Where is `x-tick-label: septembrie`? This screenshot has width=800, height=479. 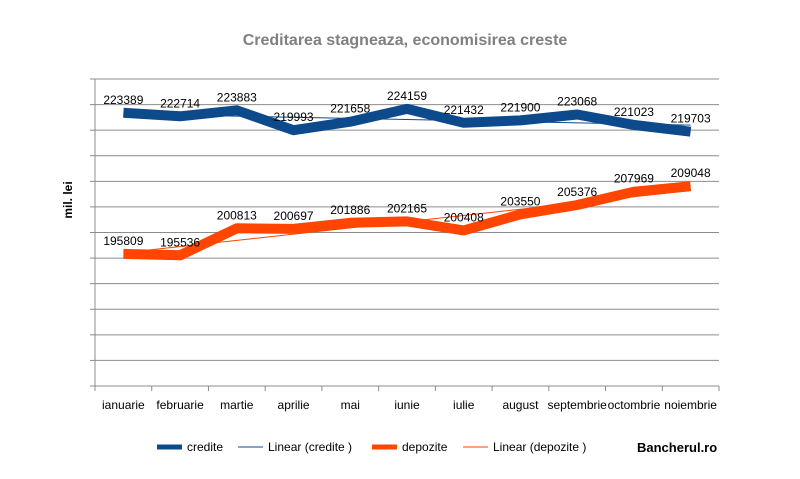 x-tick-label: septembrie is located at coordinates (577, 405).